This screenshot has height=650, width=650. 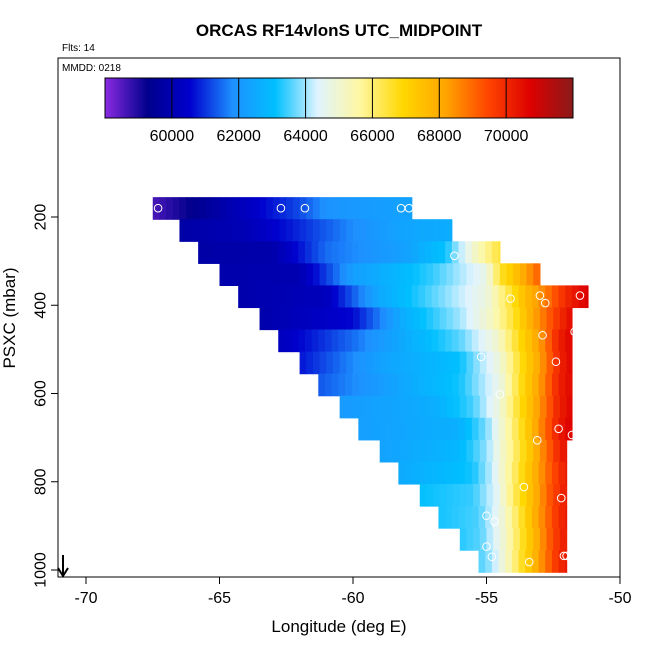 I want to click on north-arrow-icon, so click(x=63, y=566).